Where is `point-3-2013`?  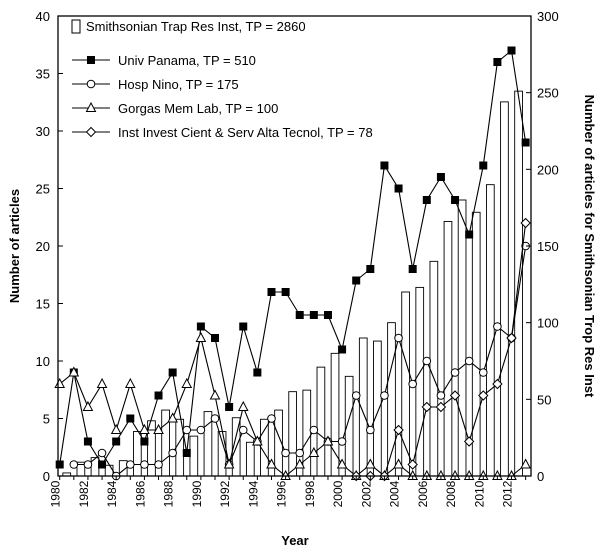 point-3-2013 is located at coordinates (525, 223).